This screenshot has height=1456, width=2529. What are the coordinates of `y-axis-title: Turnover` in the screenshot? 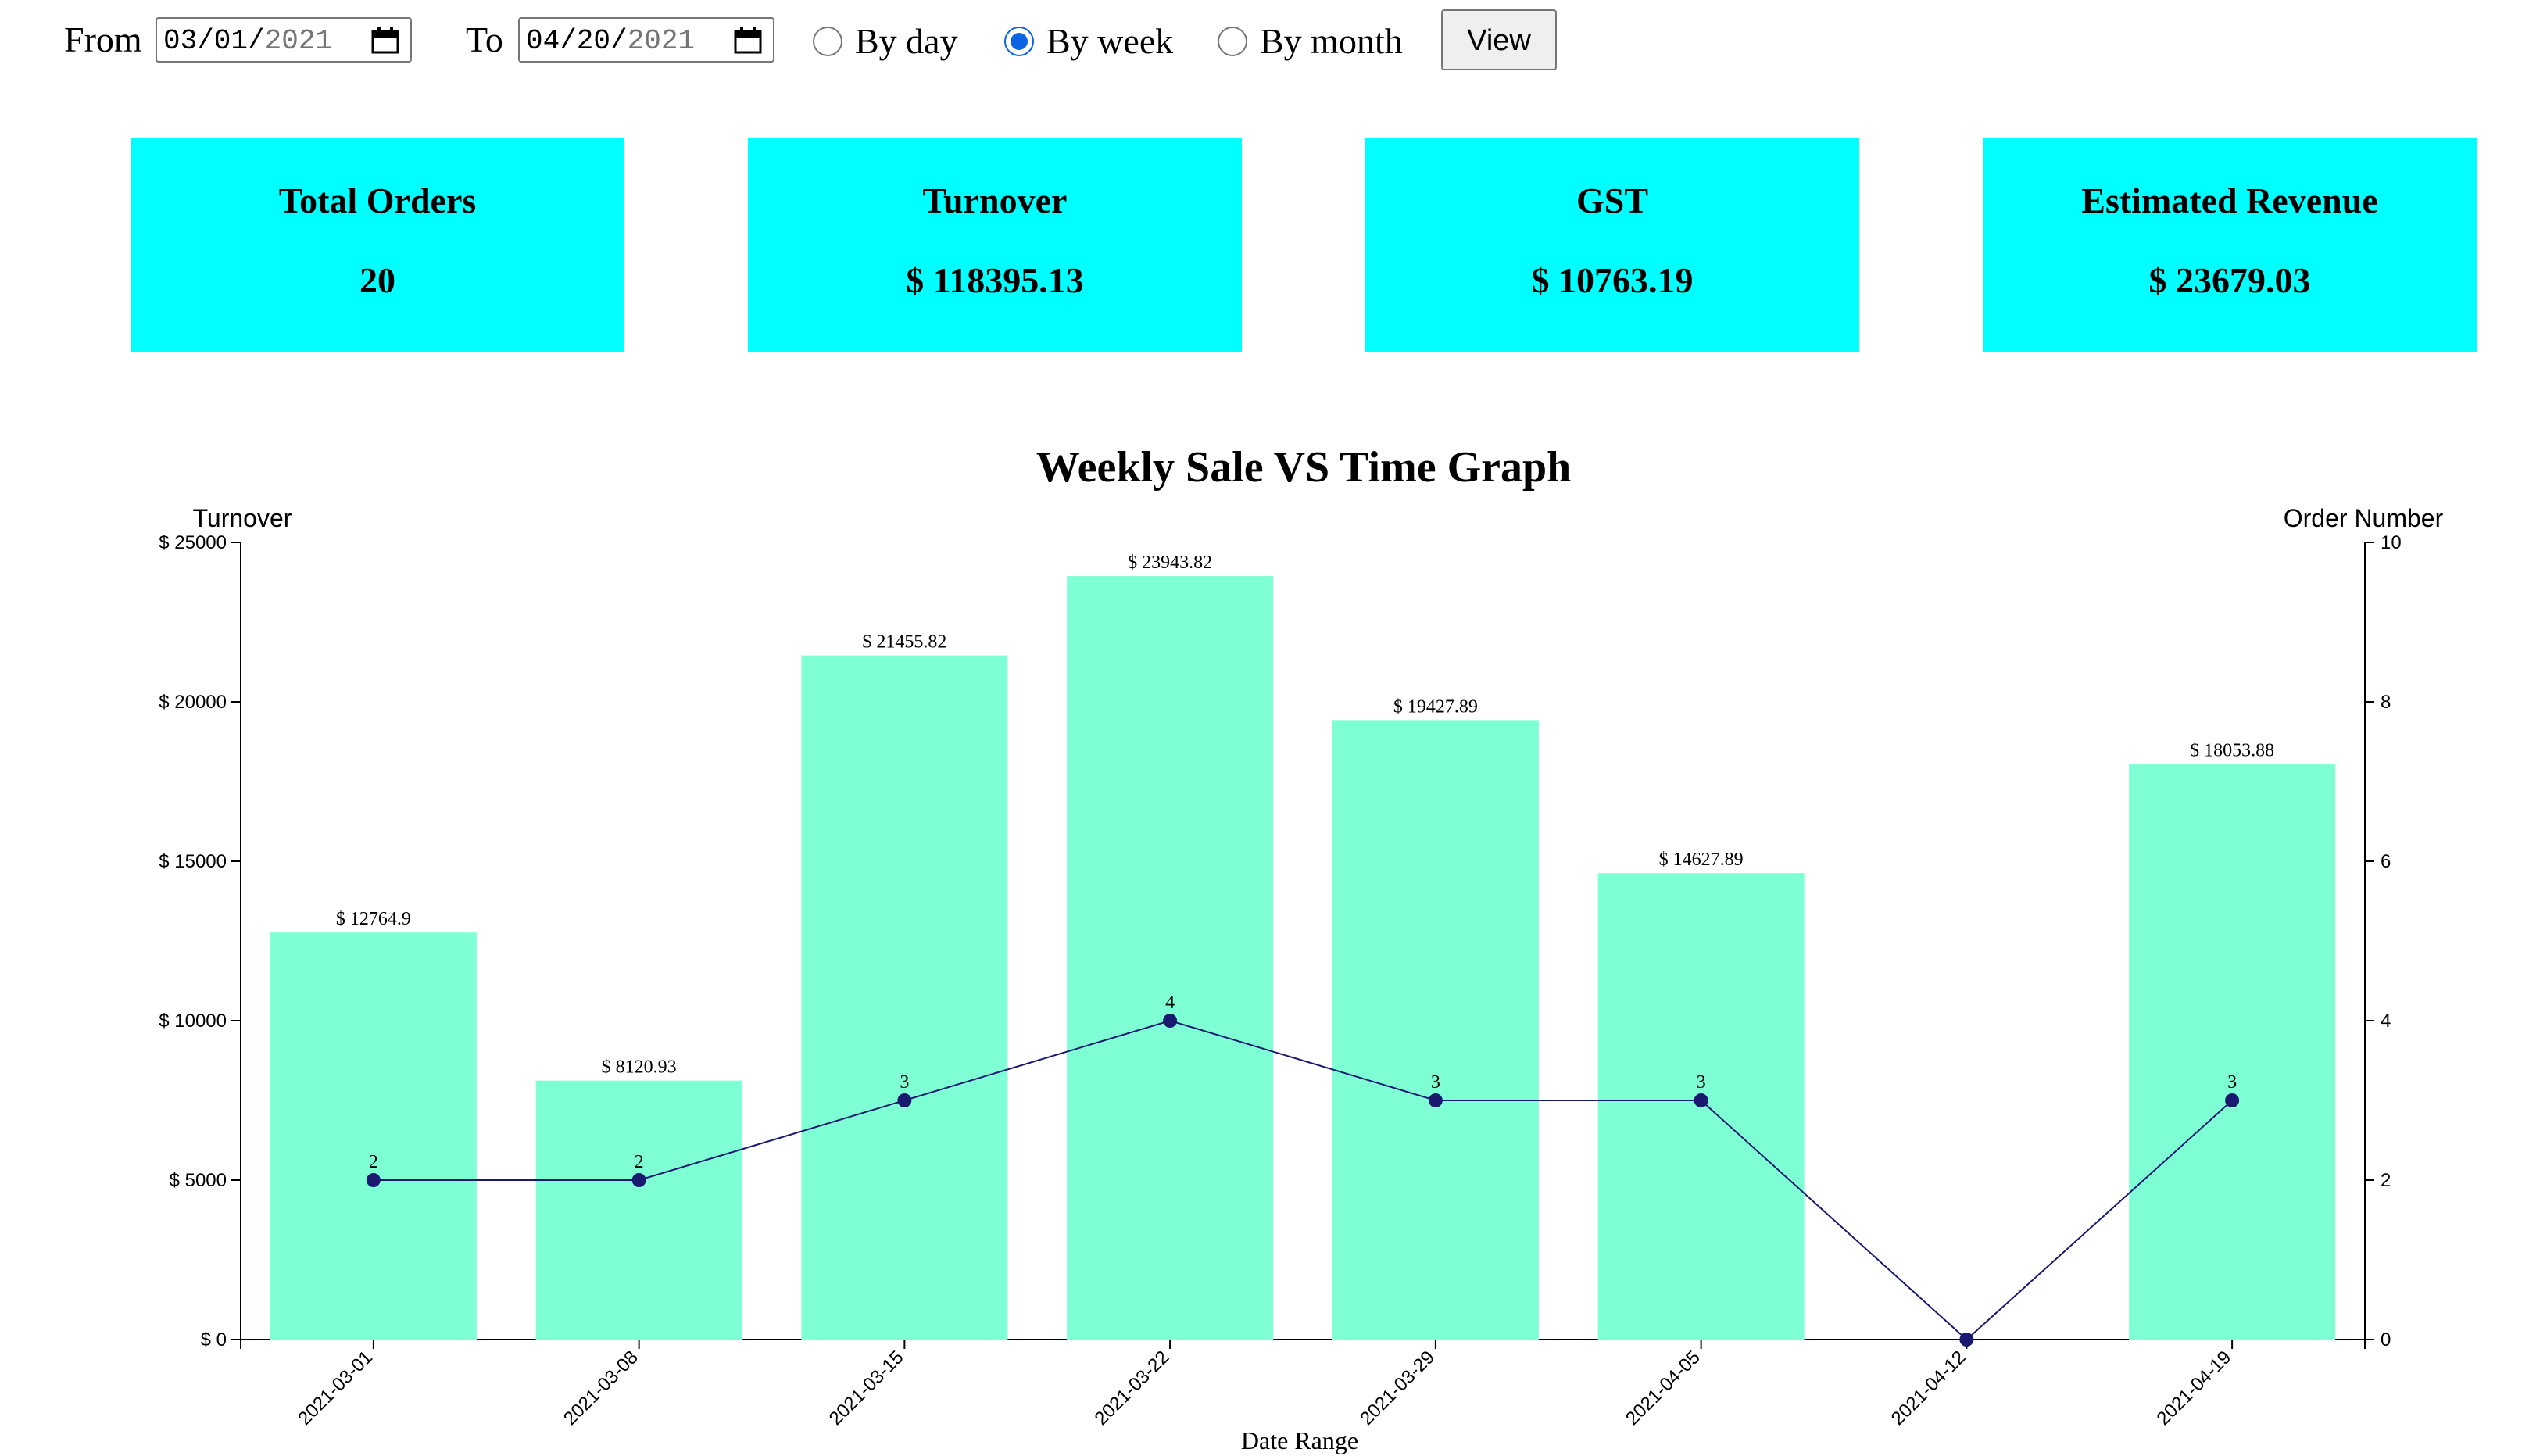 It's located at (242, 518).